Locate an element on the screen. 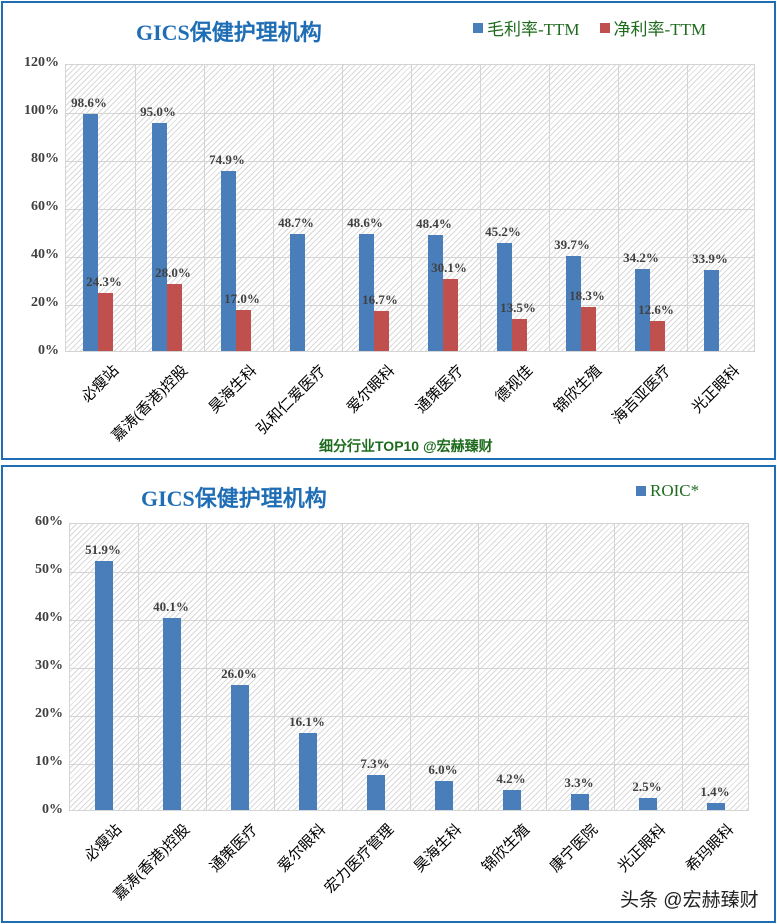  data-label: 6.0% is located at coordinates (443, 770).